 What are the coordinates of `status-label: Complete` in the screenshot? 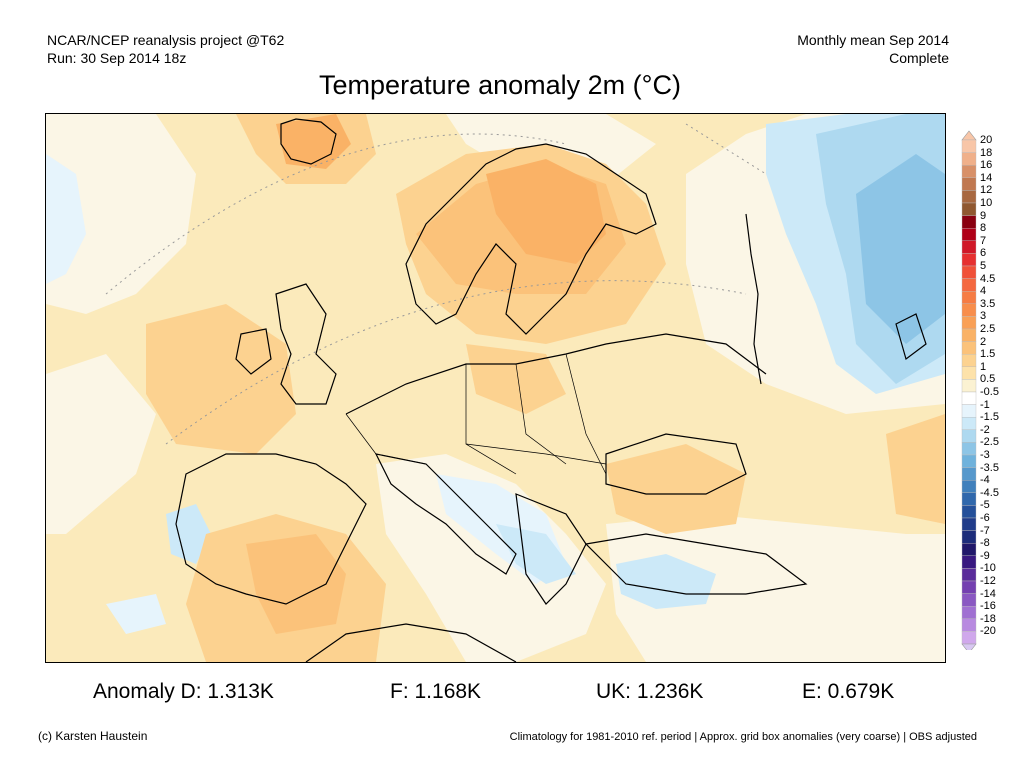 It's located at (919, 58).